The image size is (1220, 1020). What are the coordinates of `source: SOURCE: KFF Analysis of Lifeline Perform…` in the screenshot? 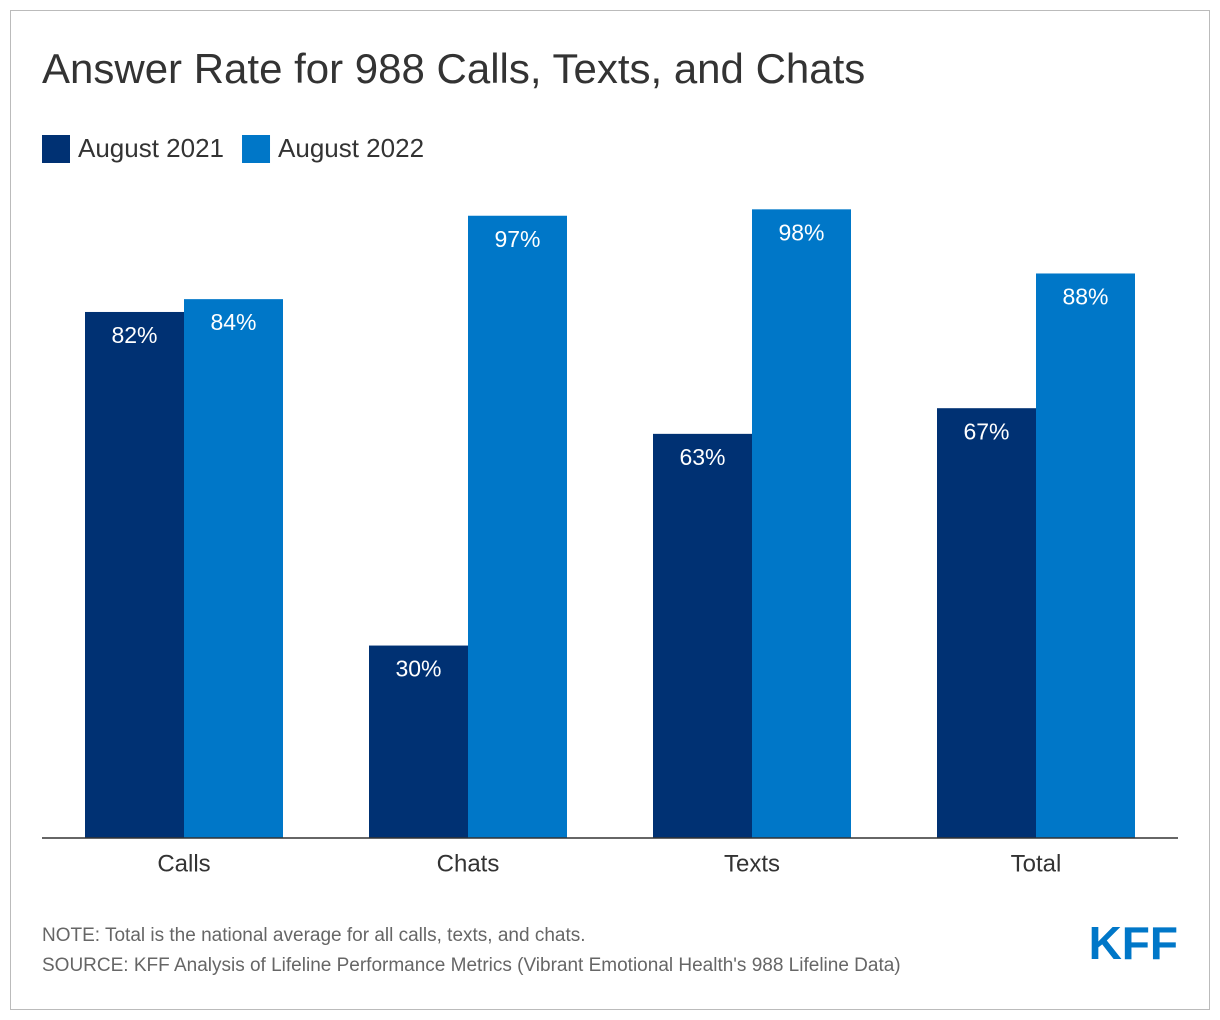 It's located at (471, 965).